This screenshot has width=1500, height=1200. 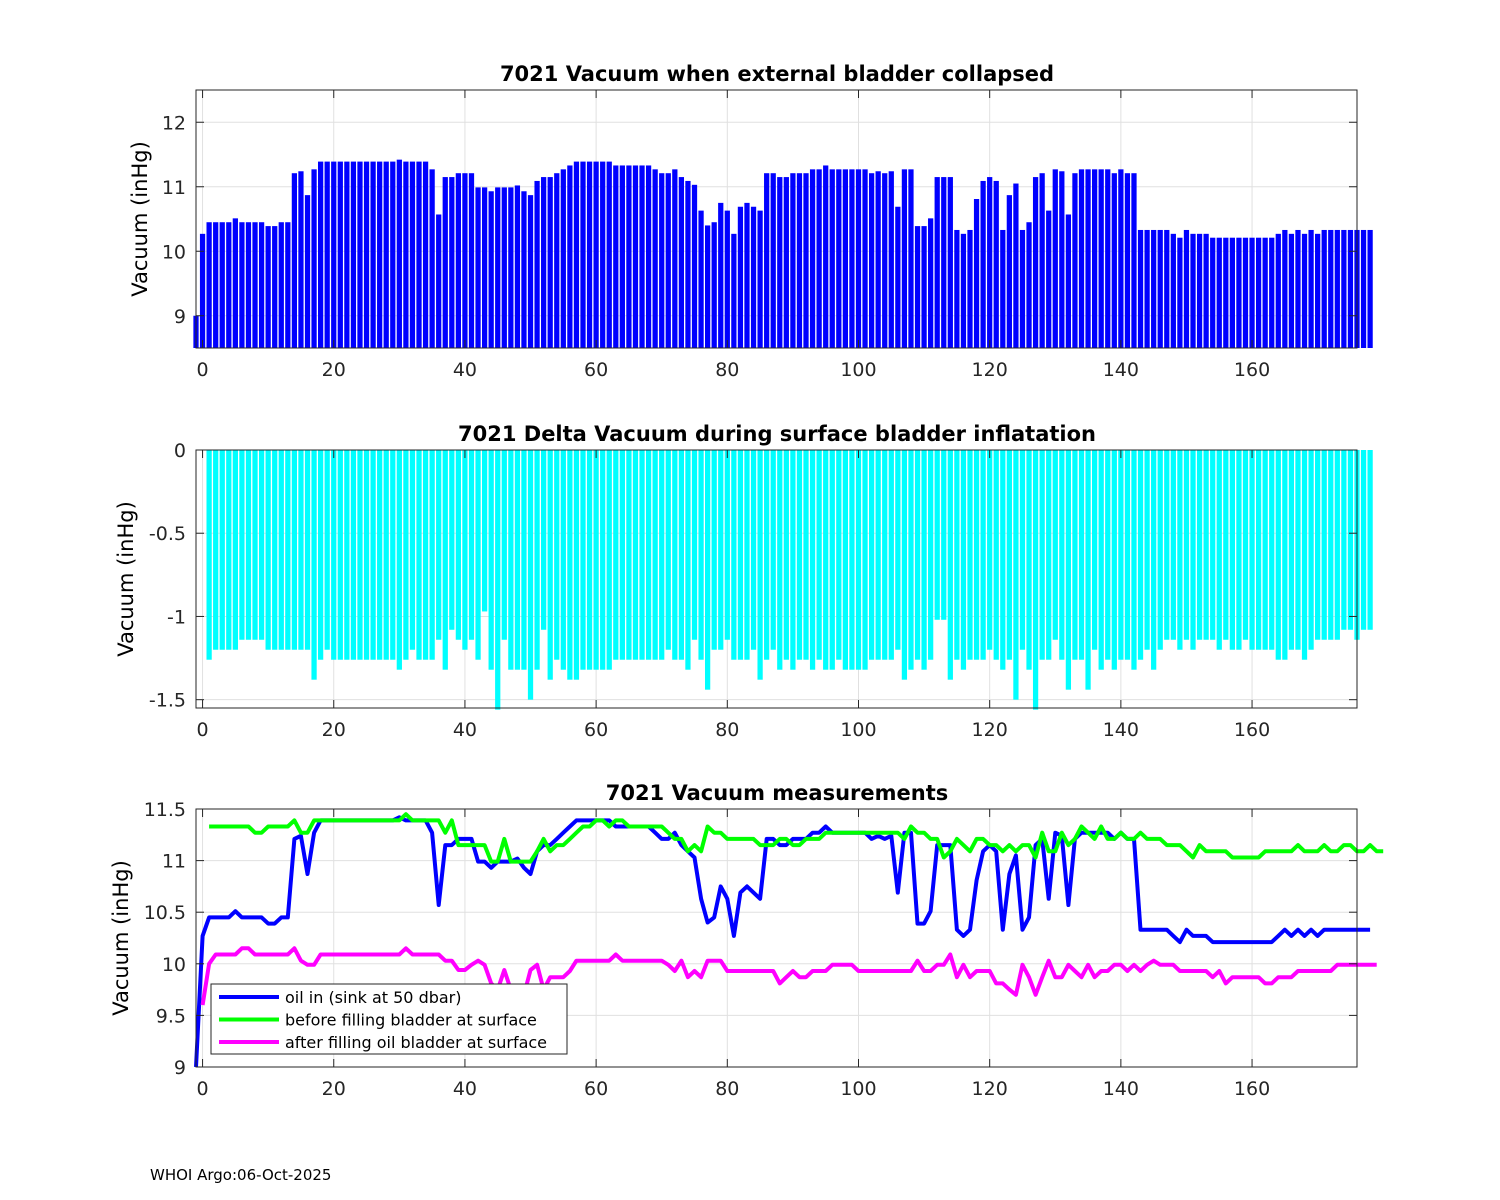 I want to click on y-tick-label: 10.5, so click(x=165, y=913).